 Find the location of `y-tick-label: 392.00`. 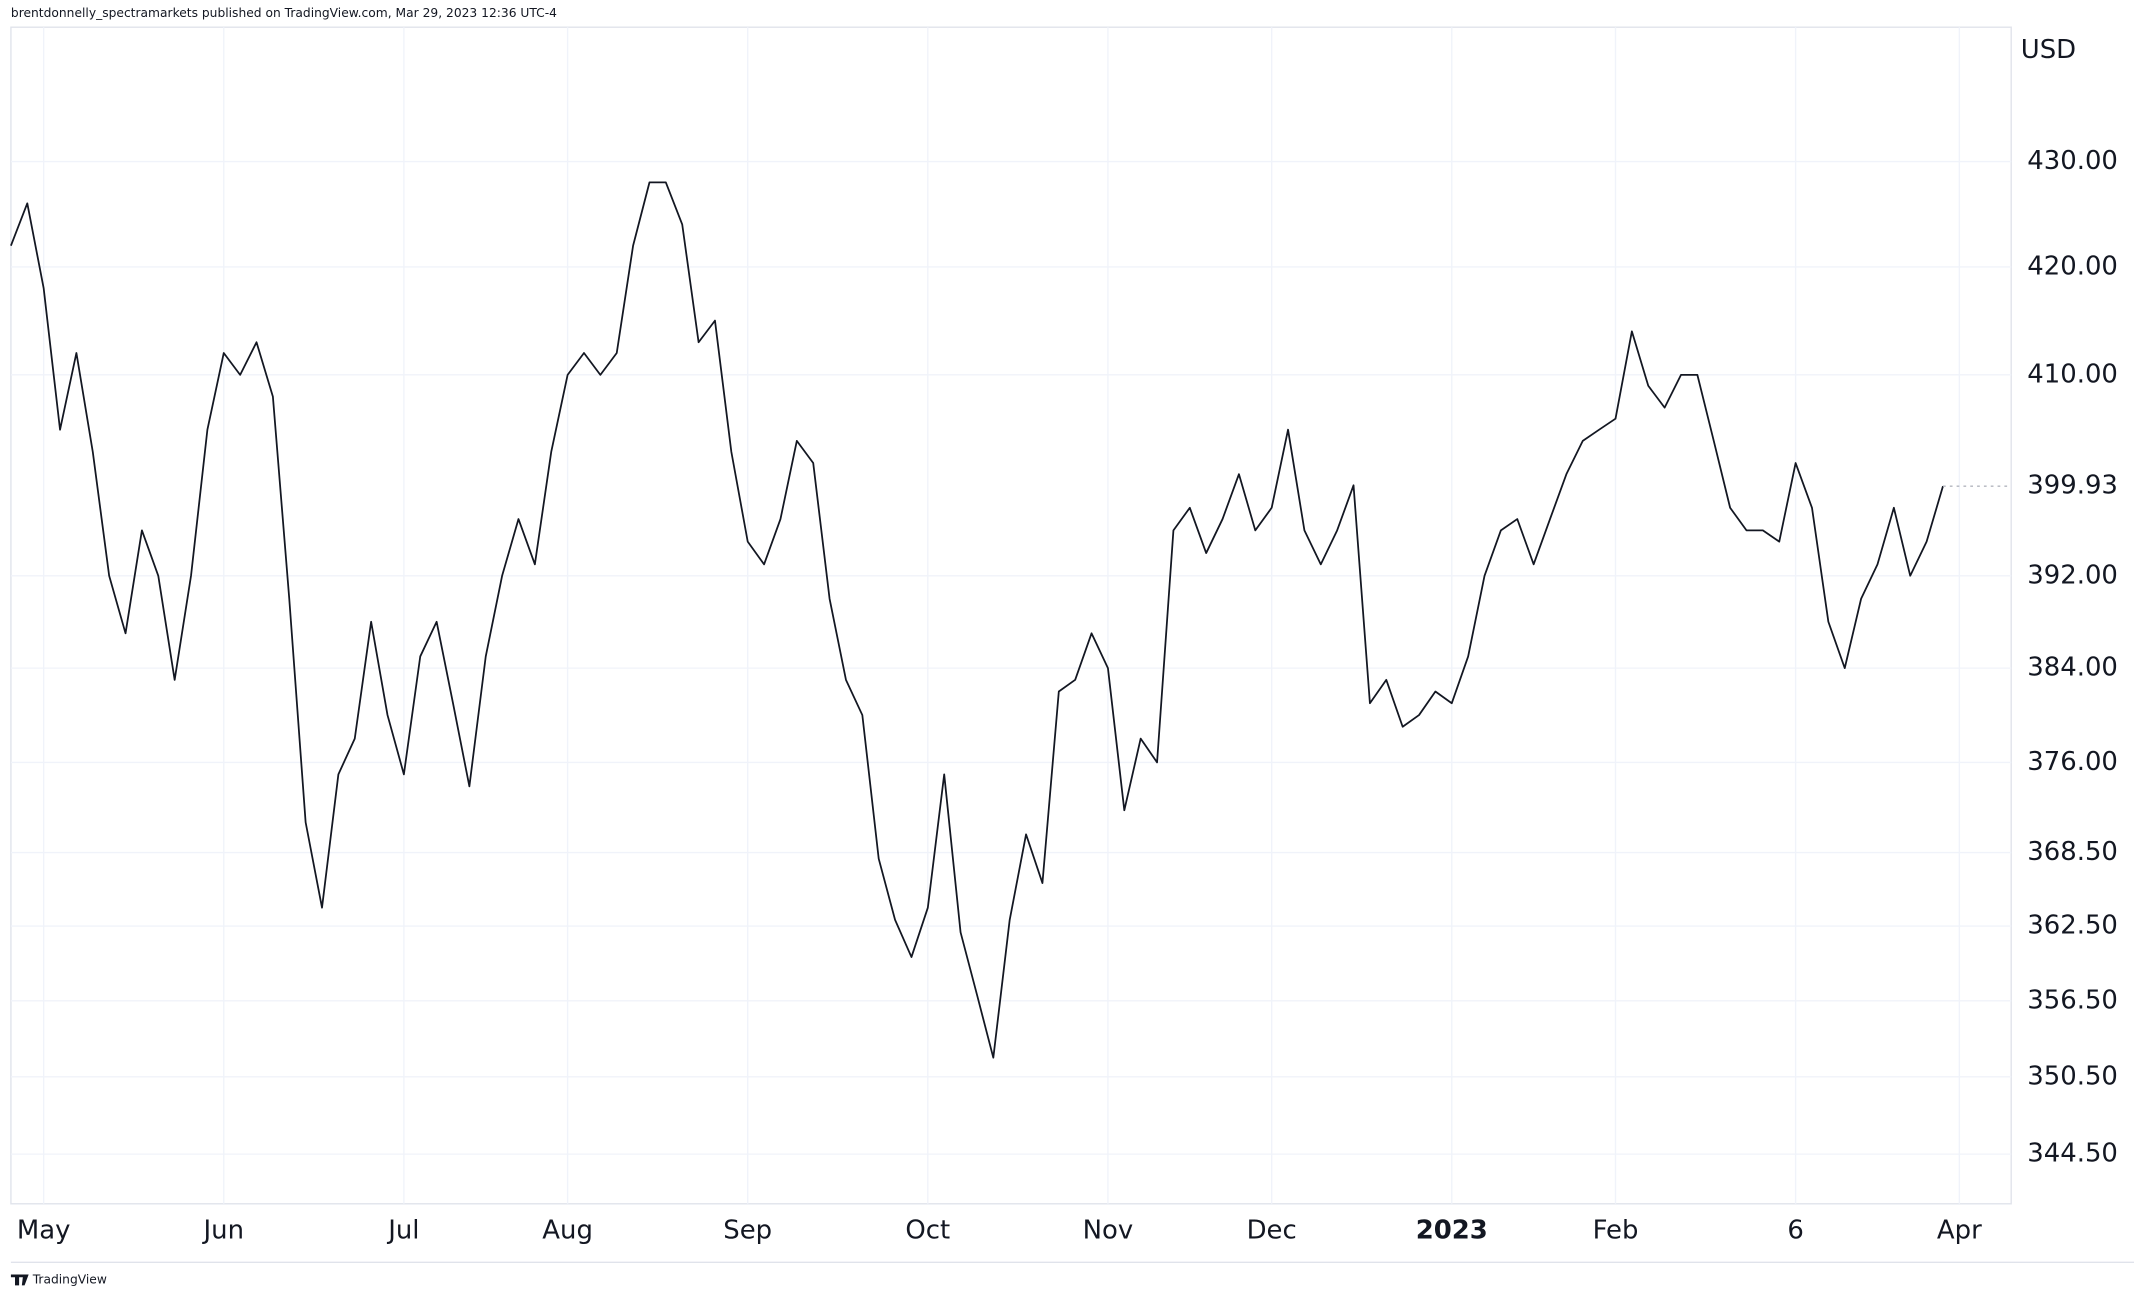

y-tick-label: 392.00 is located at coordinates (2072, 575).